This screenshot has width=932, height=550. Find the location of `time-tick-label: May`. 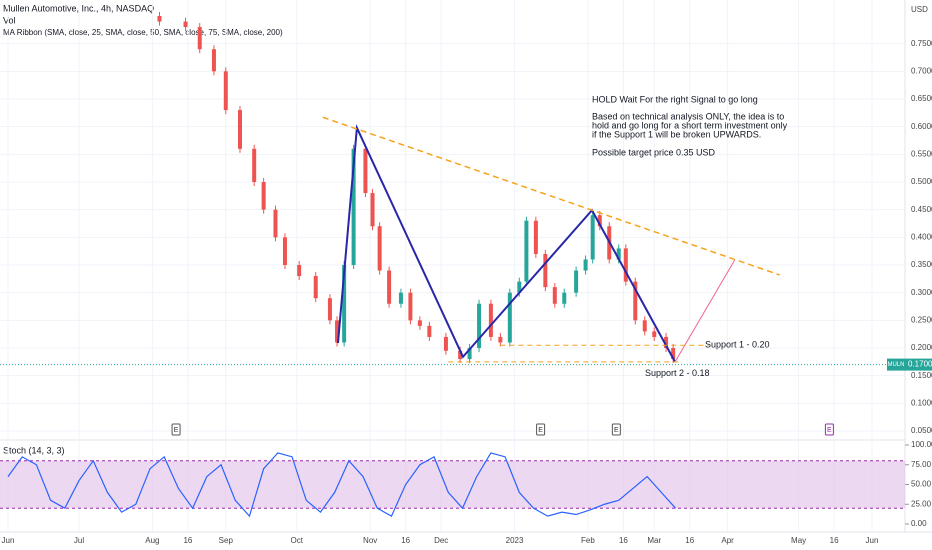

time-tick-label: May is located at coordinates (798, 540).